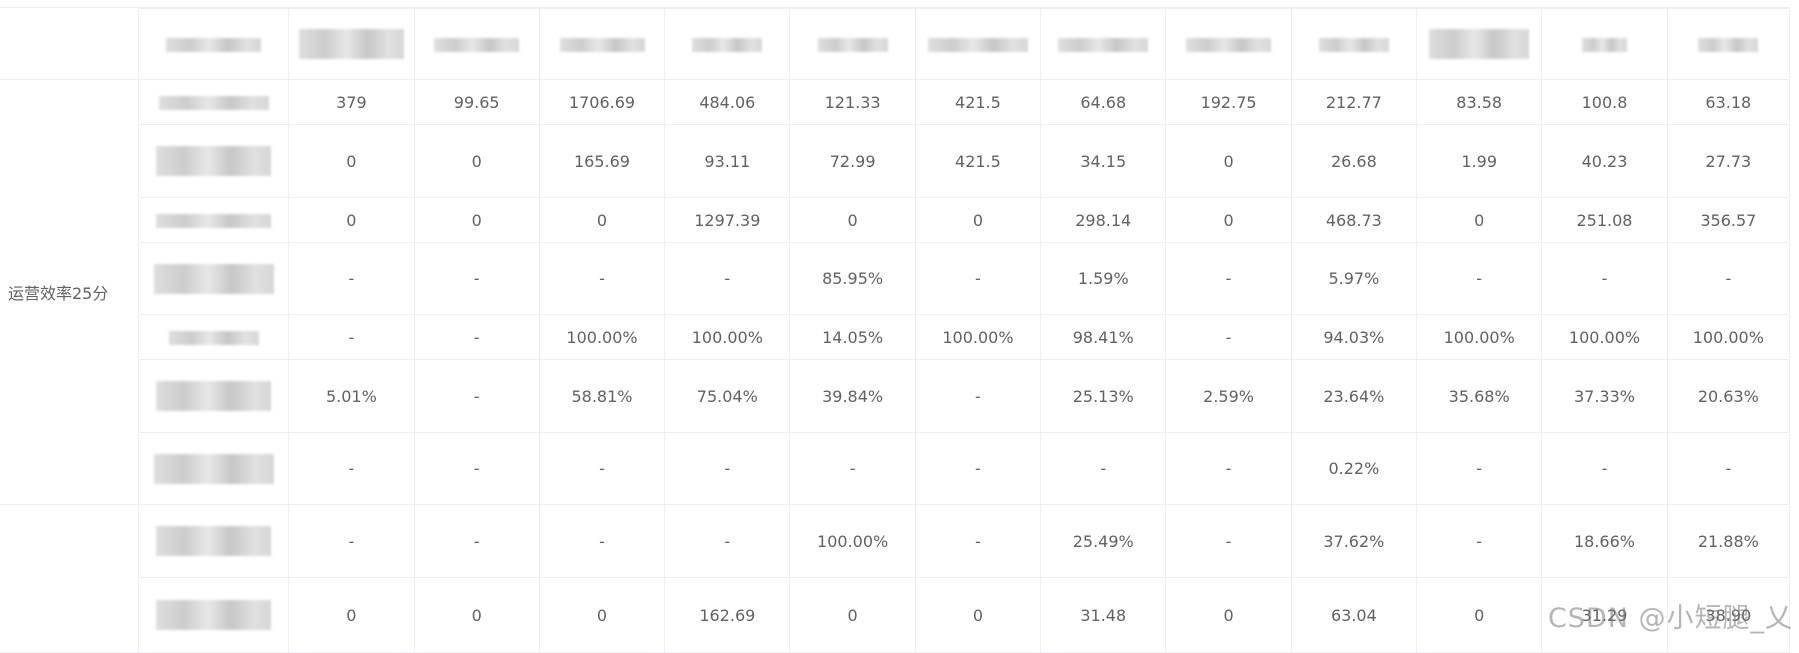 This screenshot has height=653, width=1799. I want to click on table-cell: 34.15, so click(1103, 161).